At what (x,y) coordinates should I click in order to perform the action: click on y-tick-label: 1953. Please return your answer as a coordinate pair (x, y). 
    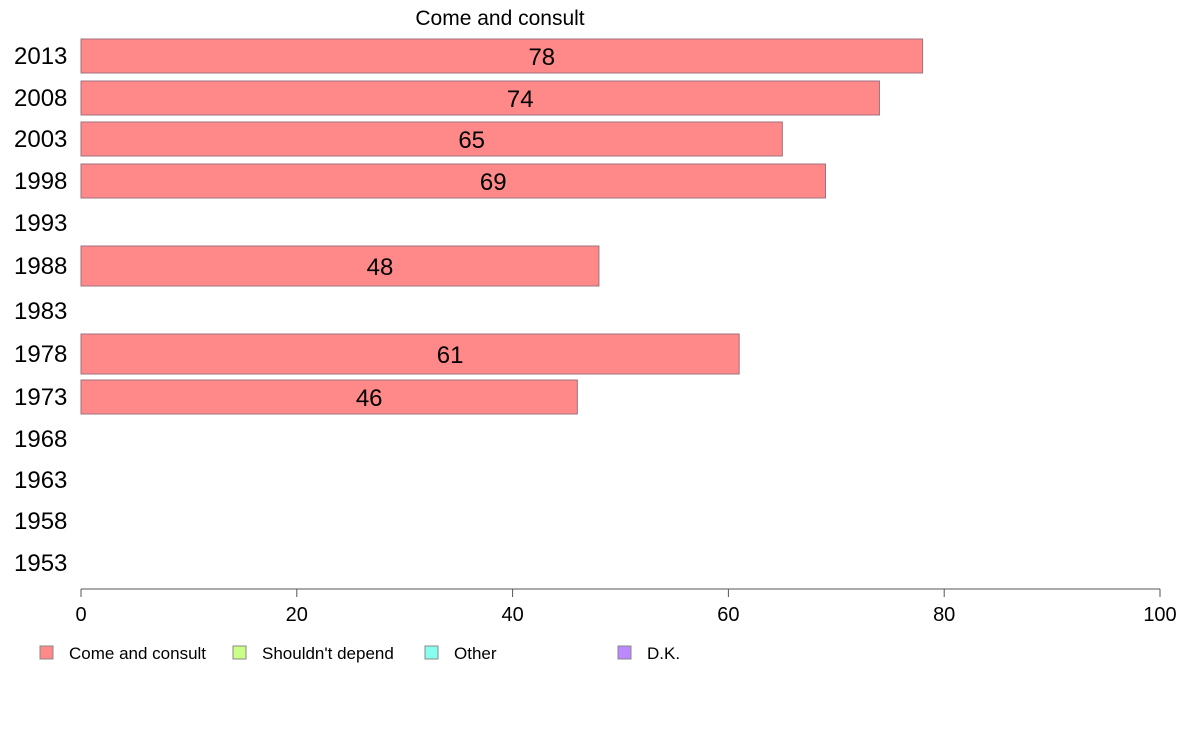
    Looking at the image, I should click on (40, 563).